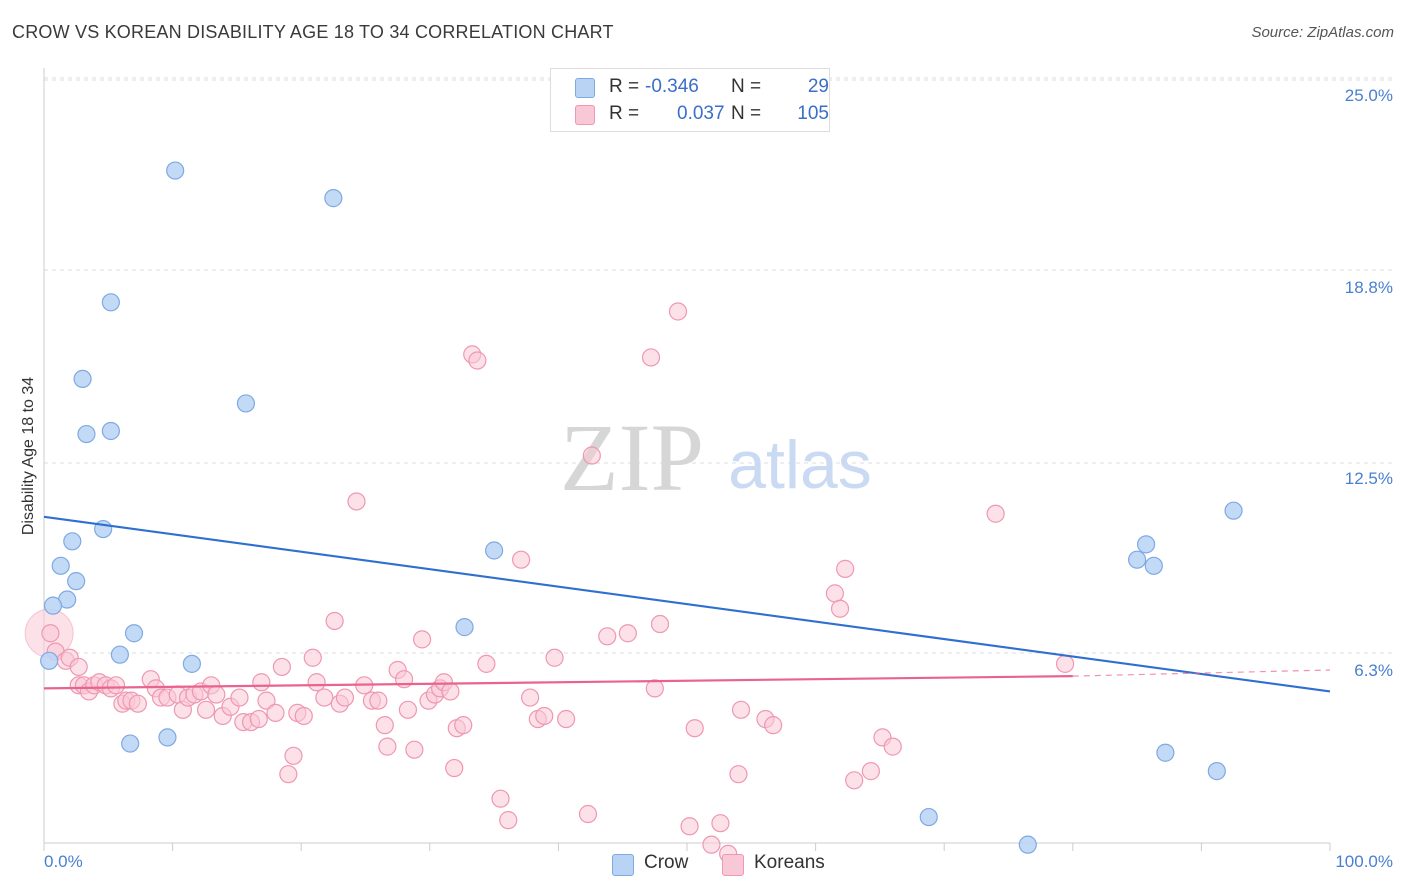  I want to click on y-tick-label: 25.0%, so click(1368, 95).